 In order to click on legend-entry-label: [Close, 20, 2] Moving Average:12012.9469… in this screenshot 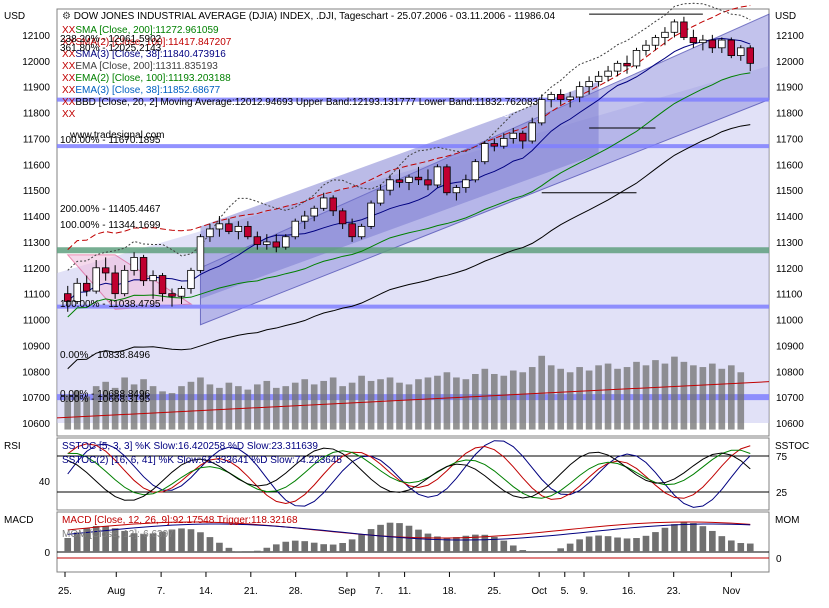, I will do `click(292, 114)`.